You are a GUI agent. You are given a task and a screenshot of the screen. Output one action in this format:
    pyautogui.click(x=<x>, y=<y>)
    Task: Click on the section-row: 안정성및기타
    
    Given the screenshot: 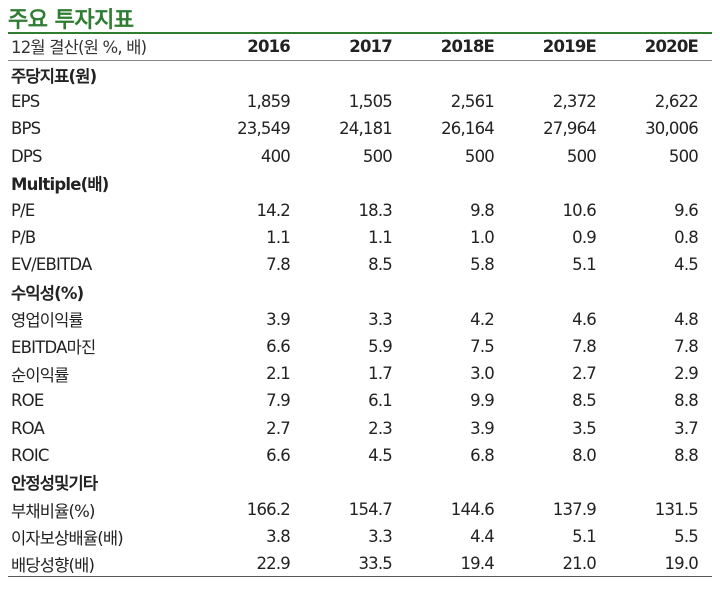 What is the action you would take?
    pyautogui.click(x=360, y=482)
    